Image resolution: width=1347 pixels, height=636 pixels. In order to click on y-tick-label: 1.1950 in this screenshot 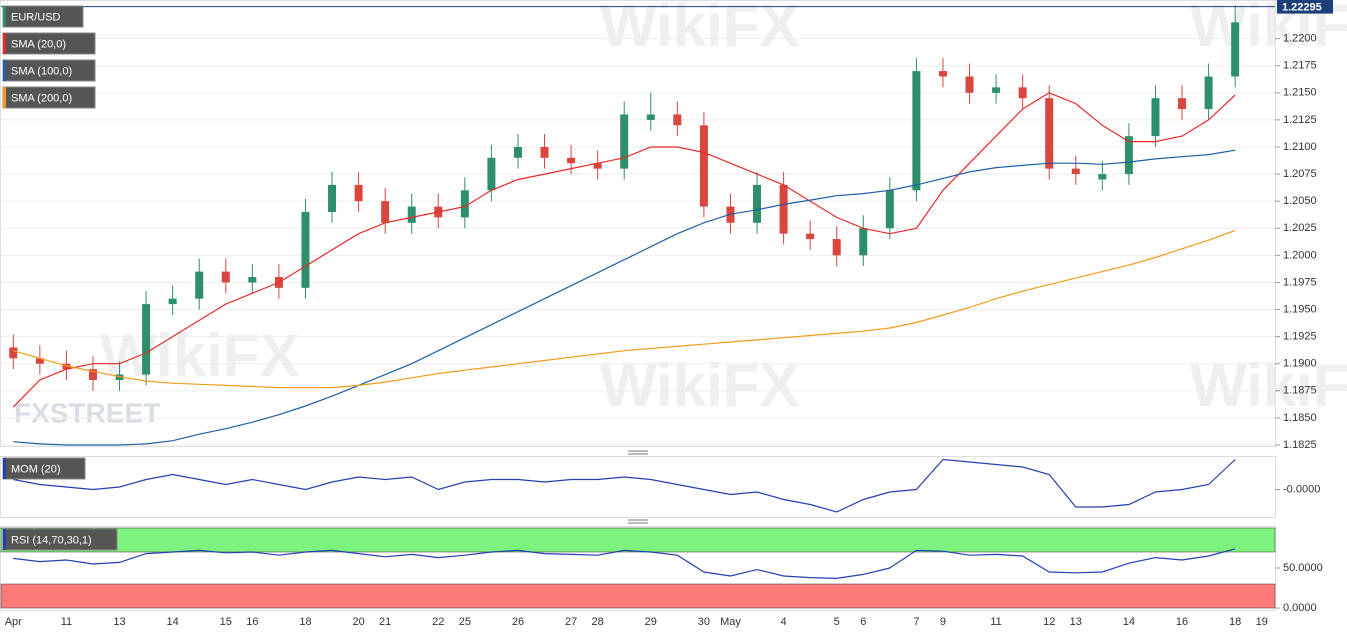, I will do `click(1300, 309)`.